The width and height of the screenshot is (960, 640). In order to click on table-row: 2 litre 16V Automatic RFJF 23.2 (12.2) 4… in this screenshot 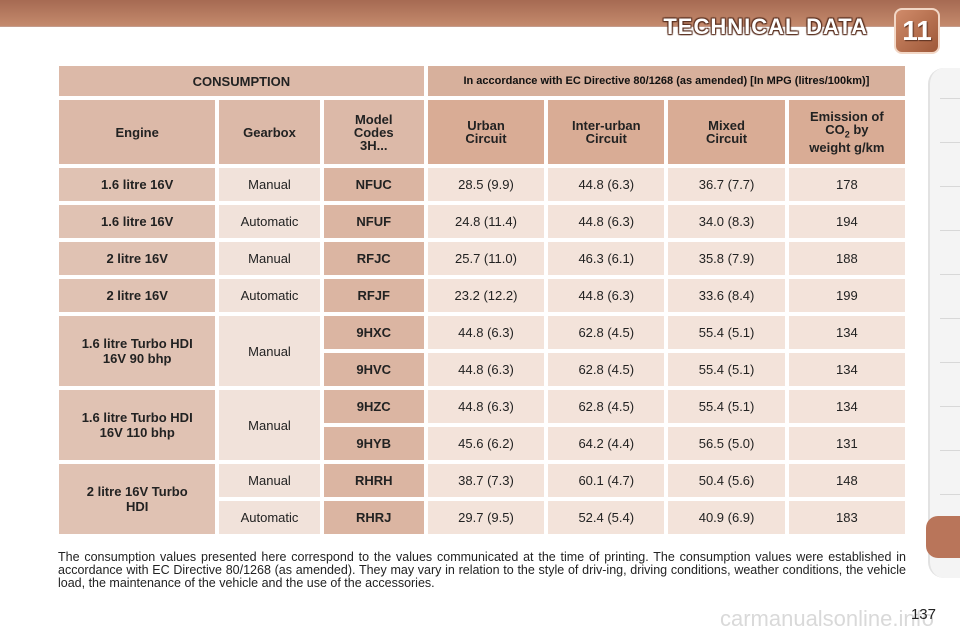, I will do `click(482, 295)`.